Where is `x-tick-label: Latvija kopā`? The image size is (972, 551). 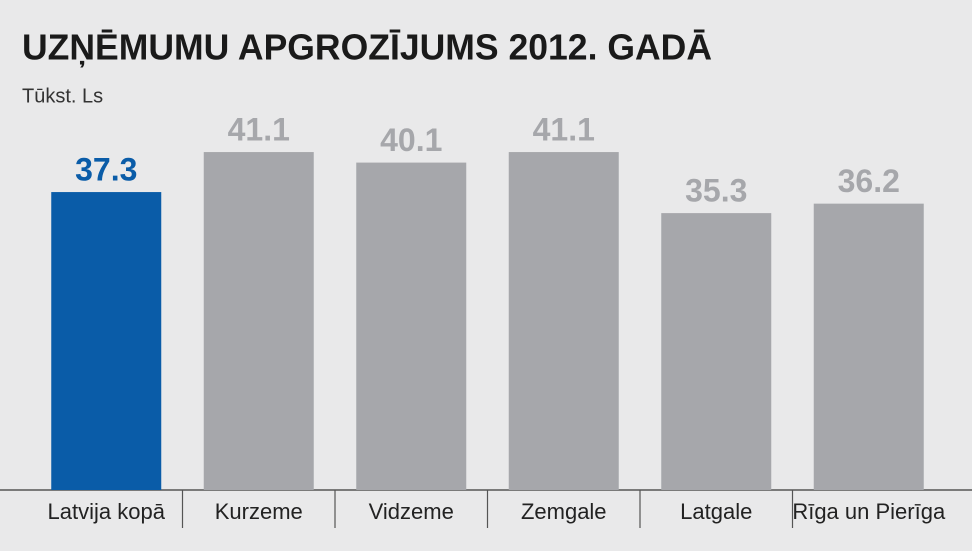
x-tick-label: Latvija kopā is located at coordinates (107, 511).